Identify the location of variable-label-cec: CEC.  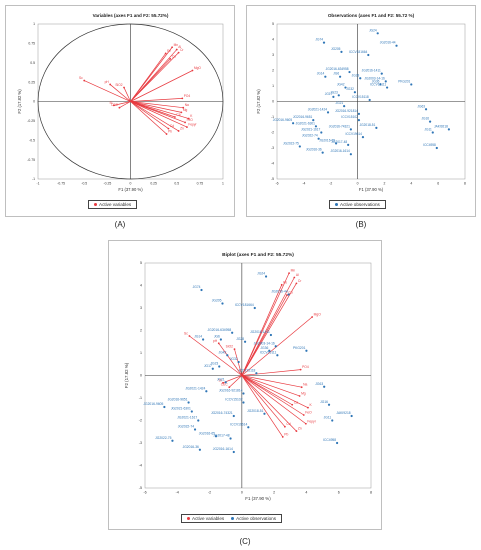
(225, 385).